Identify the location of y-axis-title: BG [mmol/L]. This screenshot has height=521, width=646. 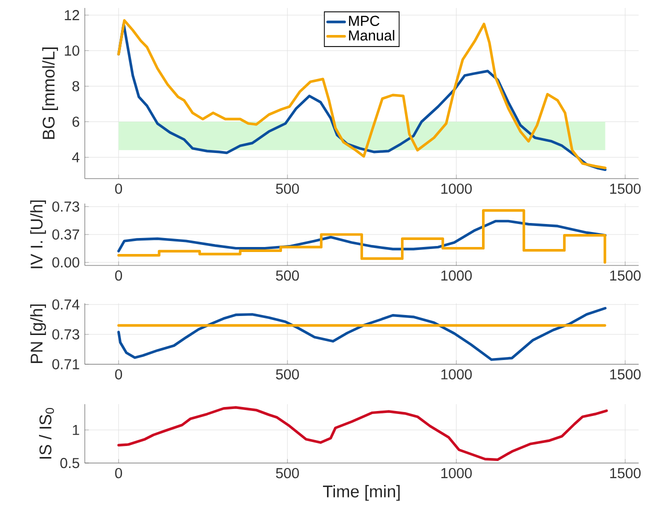
(50, 93).